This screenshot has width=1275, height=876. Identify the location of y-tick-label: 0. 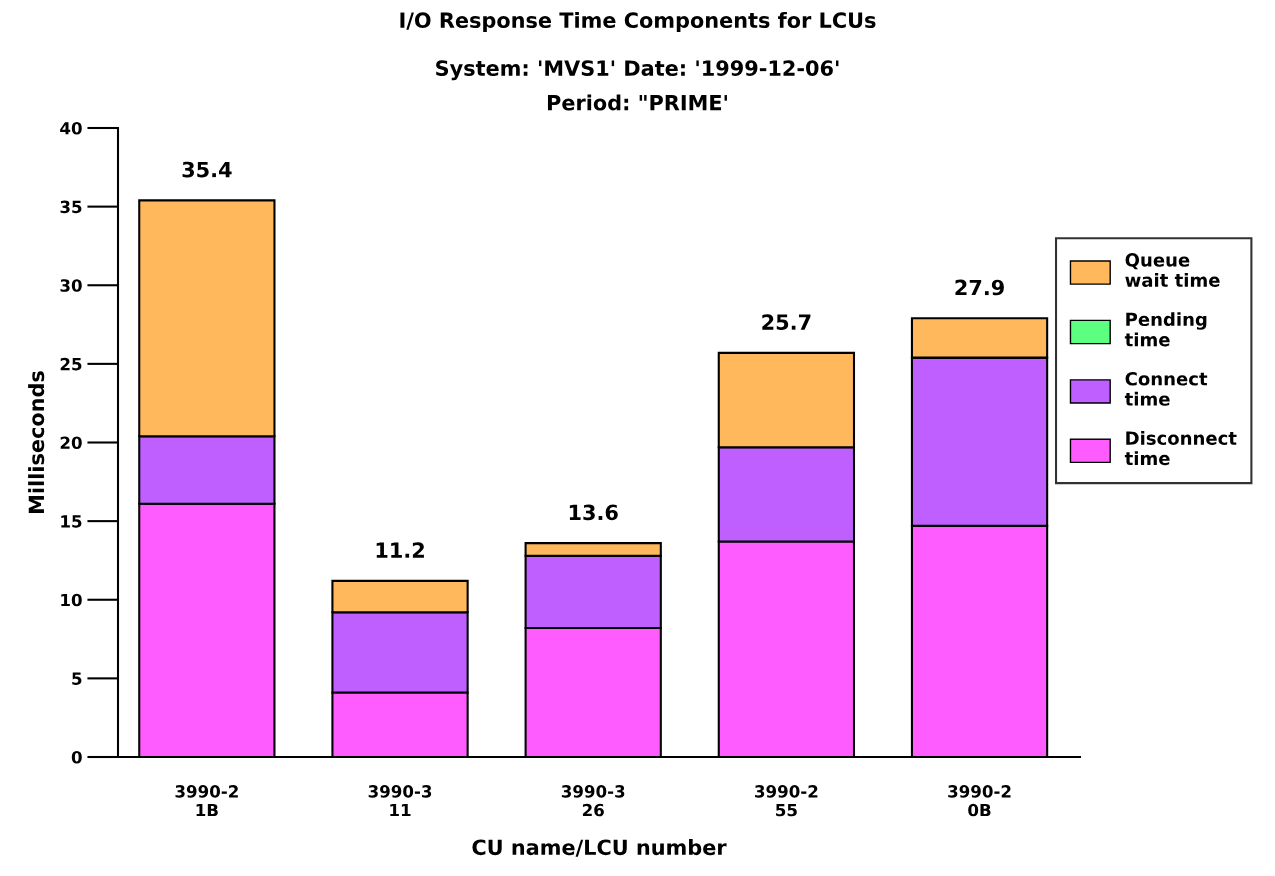
(76, 757).